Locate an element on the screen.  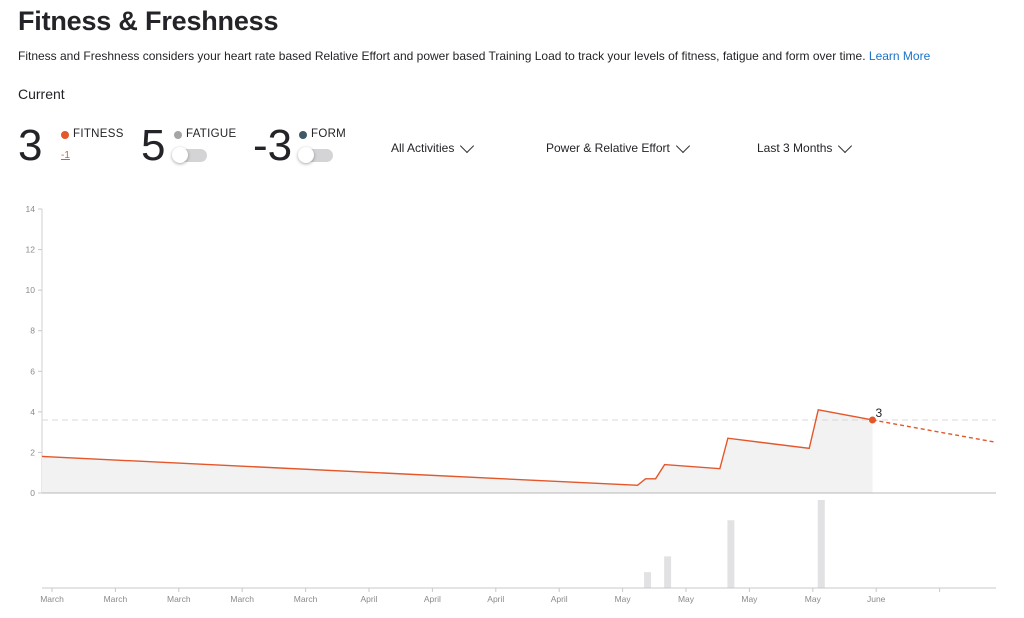
y-tick-label: 10 is located at coordinates (31, 290).